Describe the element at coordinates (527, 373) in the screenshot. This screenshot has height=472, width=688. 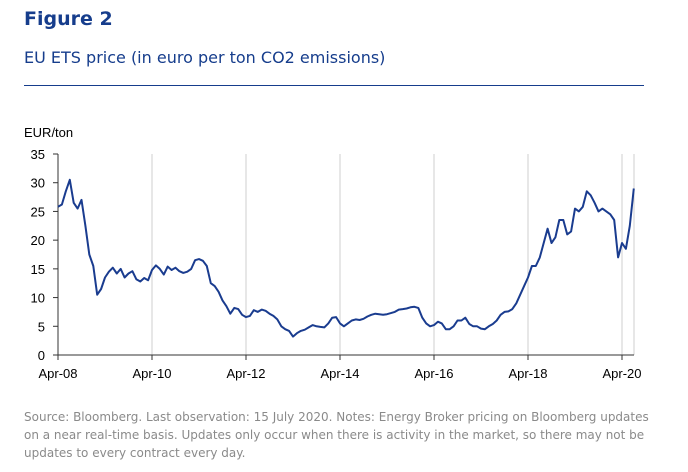
I see `x-tick-label-Apr-18: Apr-18` at that location.